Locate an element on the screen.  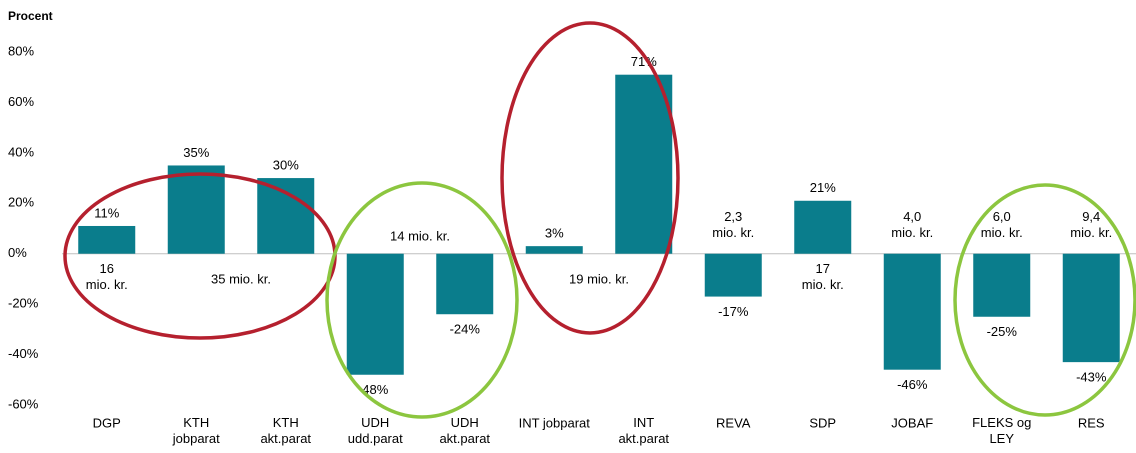
y-axis-label: Procent is located at coordinates (30, 16).